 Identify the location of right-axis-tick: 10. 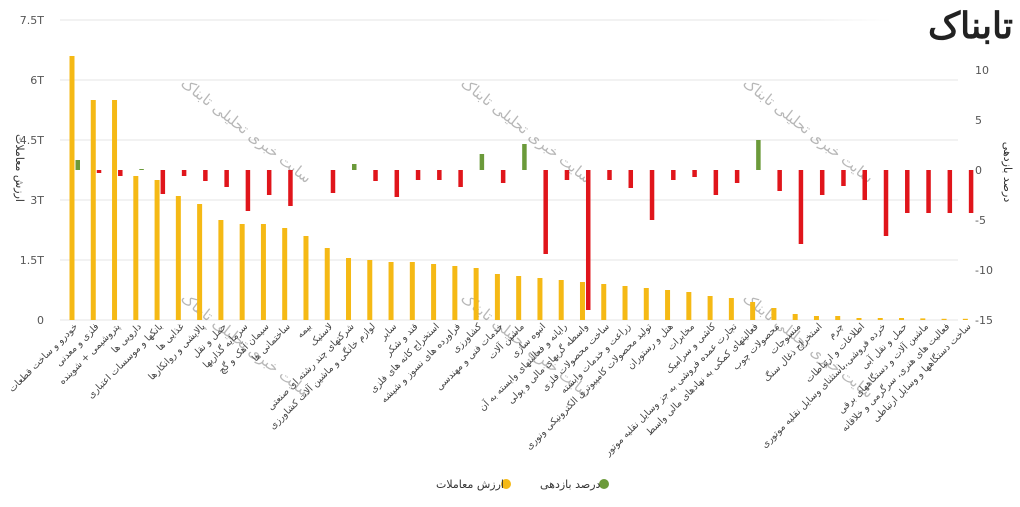
(982, 70).